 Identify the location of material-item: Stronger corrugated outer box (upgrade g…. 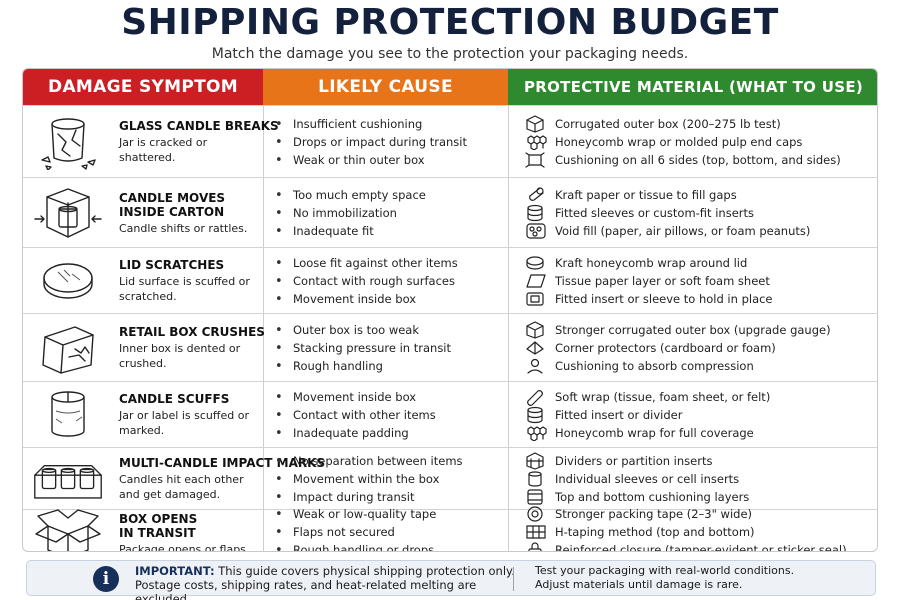
(700, 330).